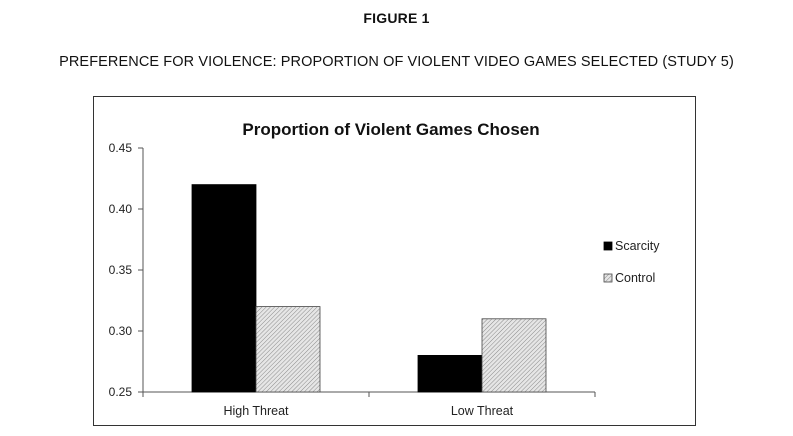 The height and width of the screenshot is (436, 793). I want to click on x-category-label: High Threat, so click(256, 411).